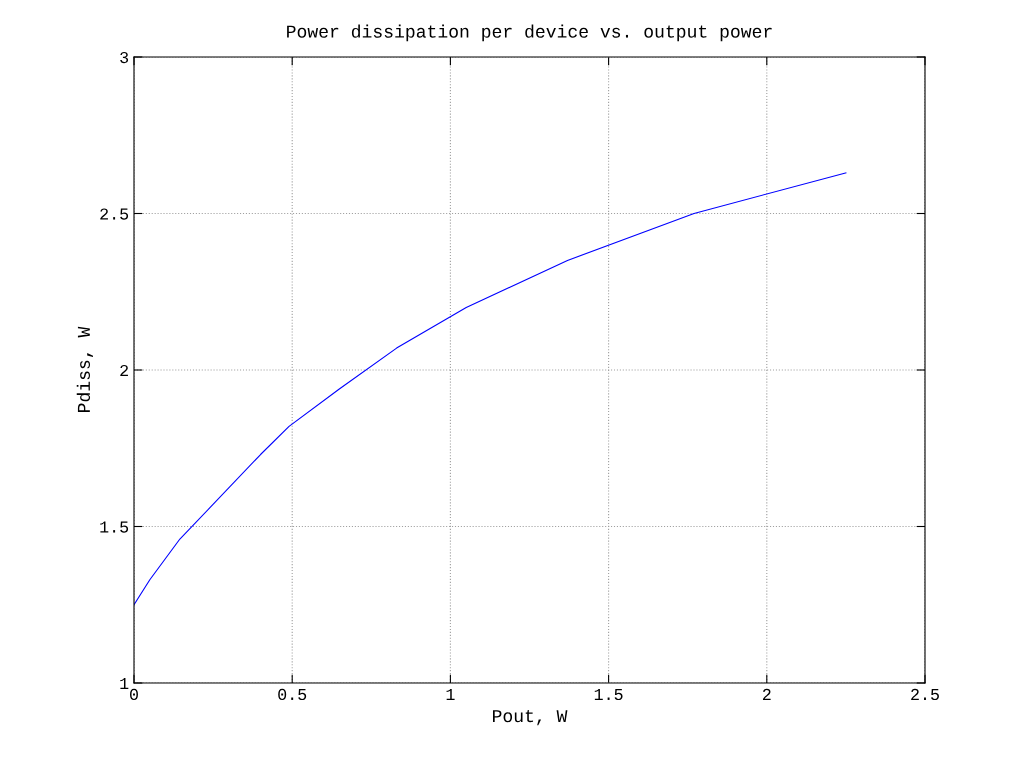 The width and height of the screenshot is (1023, 767). I want to click on y-axis-title: Pdiss, W, so click(85, 369).